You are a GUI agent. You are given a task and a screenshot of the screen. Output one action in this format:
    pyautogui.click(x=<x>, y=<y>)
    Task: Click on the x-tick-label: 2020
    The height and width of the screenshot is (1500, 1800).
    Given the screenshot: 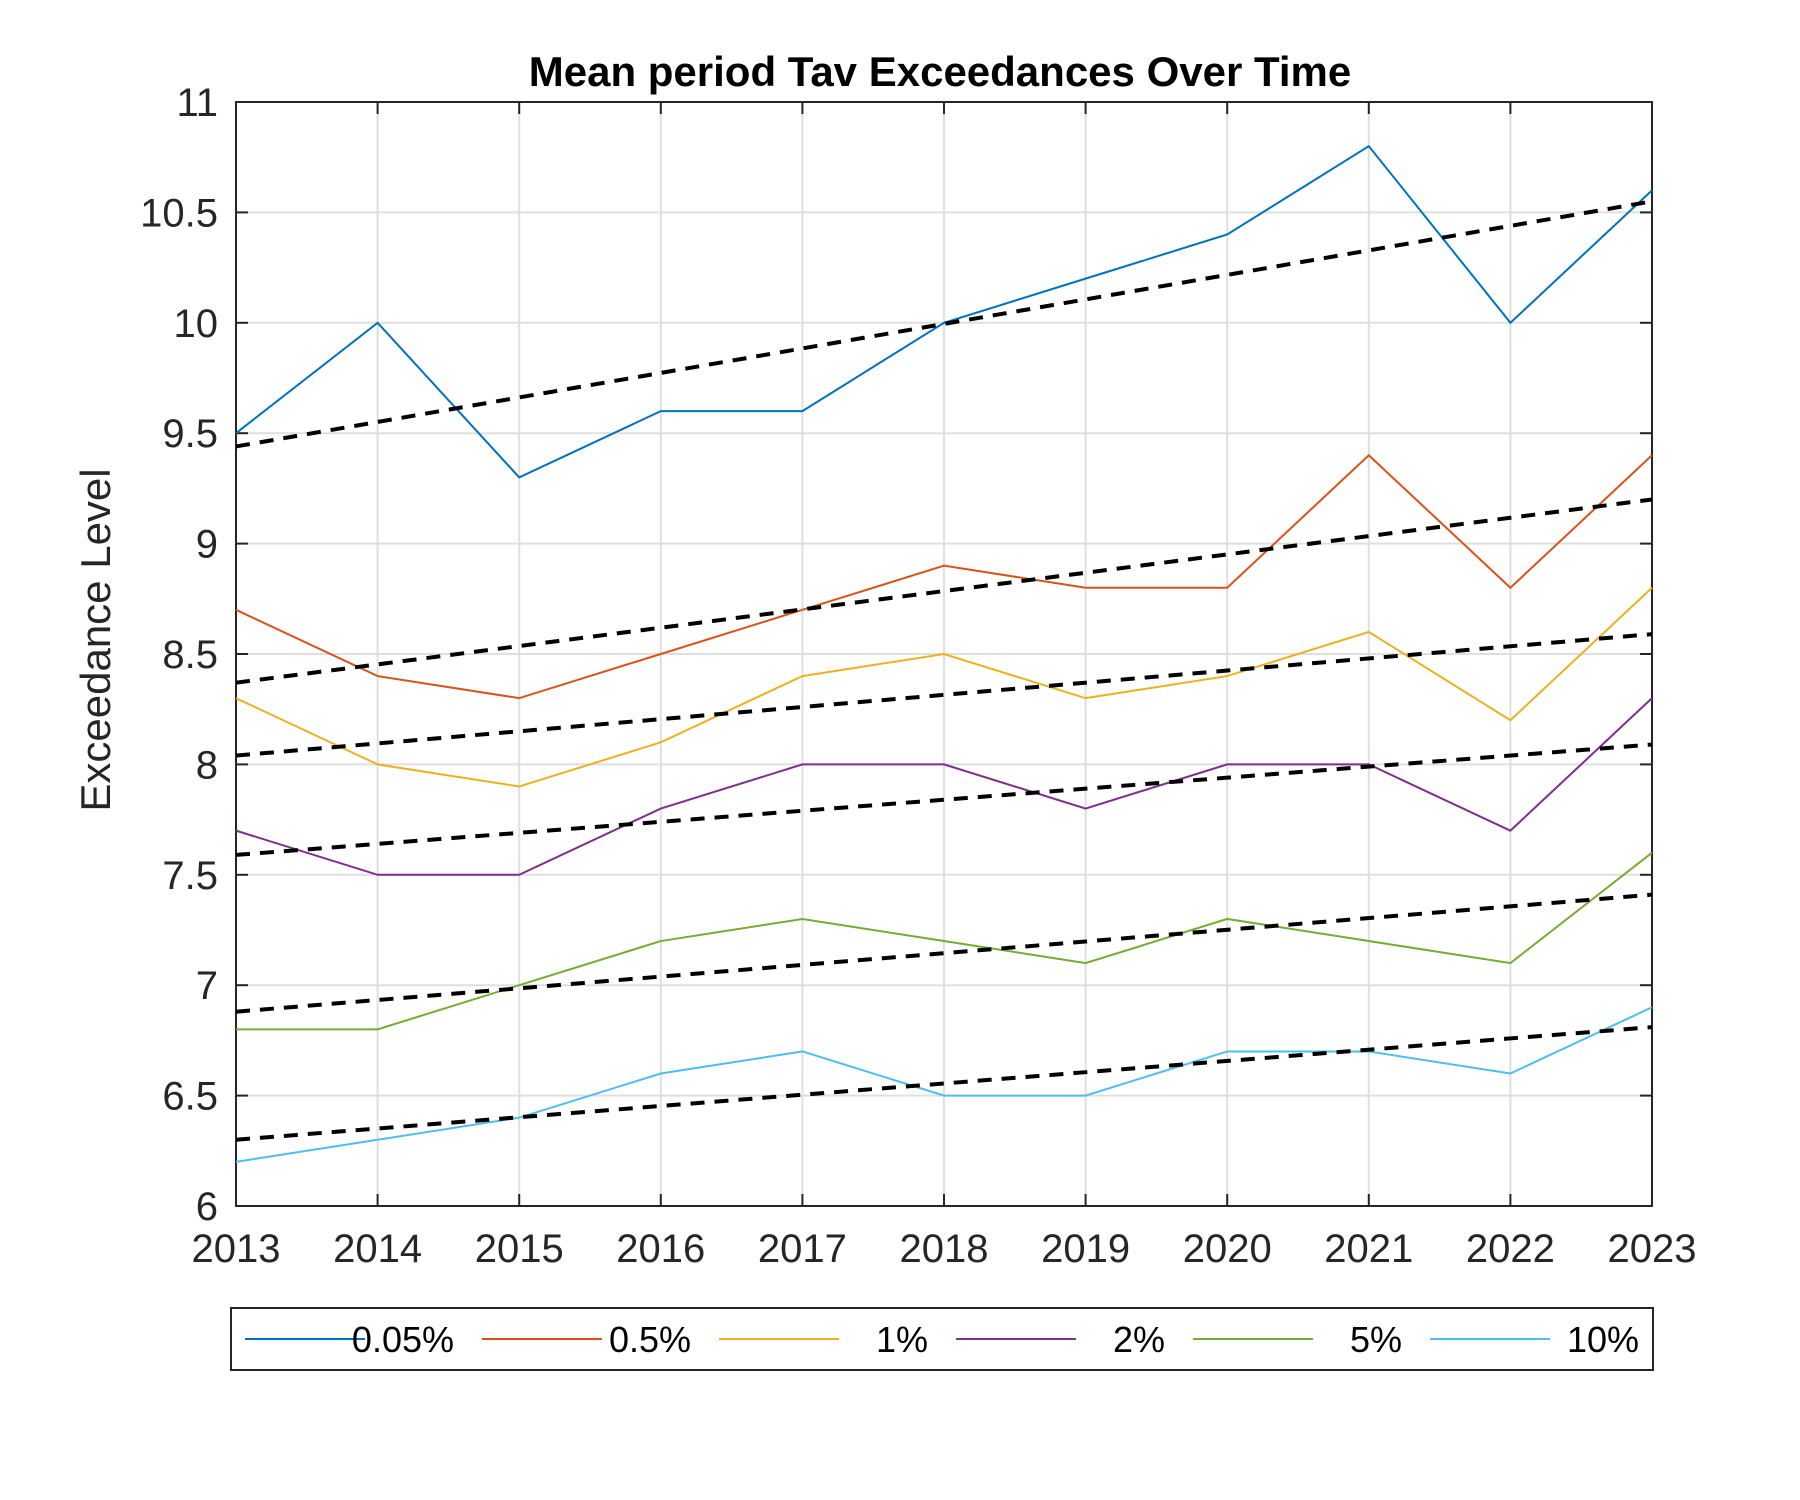 What is the action you would take?
    pyautogui.click(x=1227, y=1249)
    